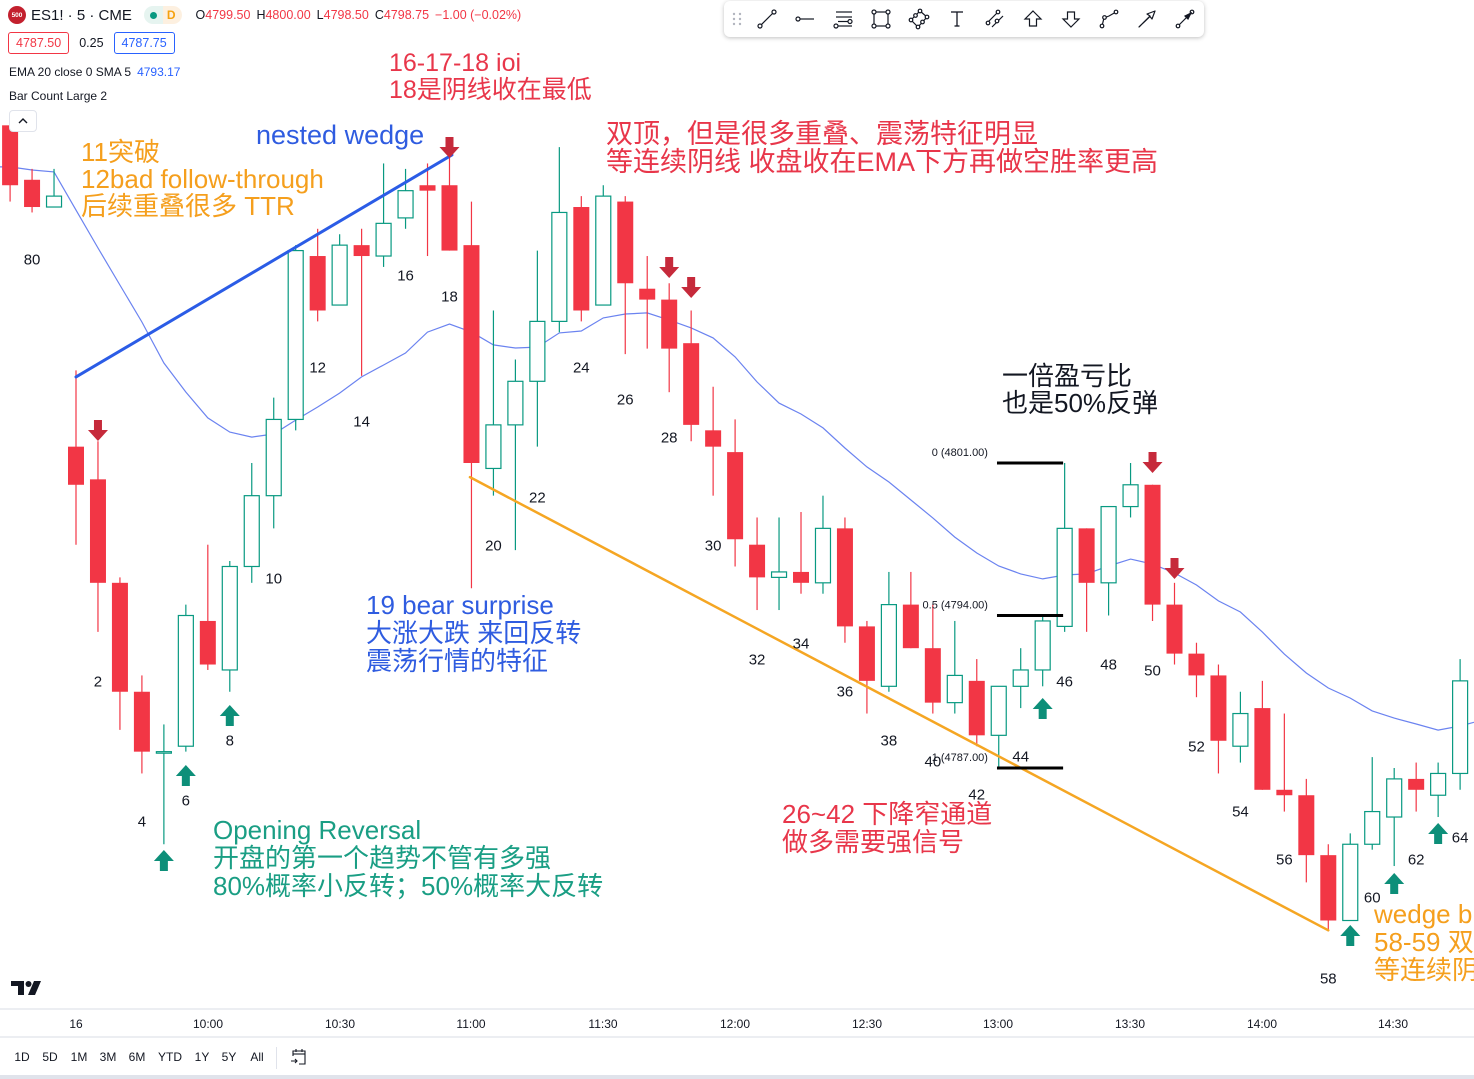  What do you see at coordinates (81, 15) in the screenshot?
I see `symbol-title: ES1! · 5 · CME` at bounding box center [81, 15].